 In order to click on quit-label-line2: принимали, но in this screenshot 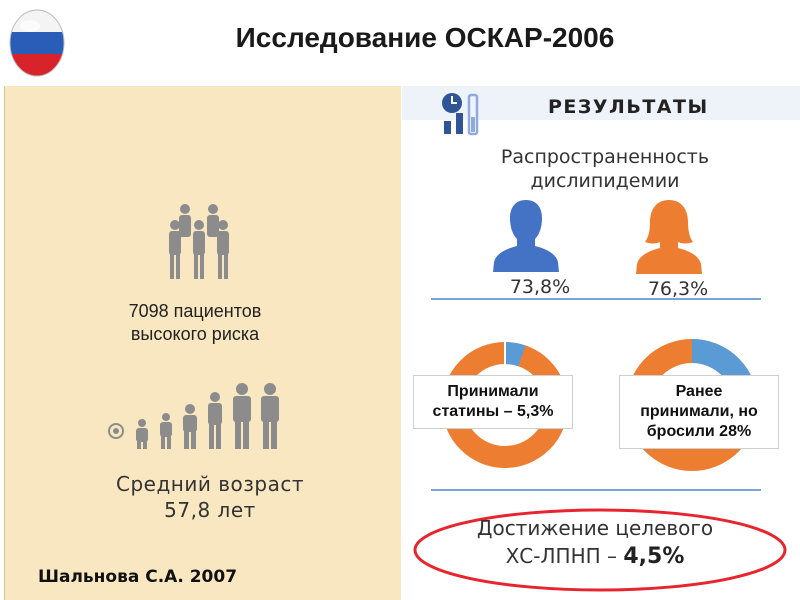, I will do `click(699, 411)`.